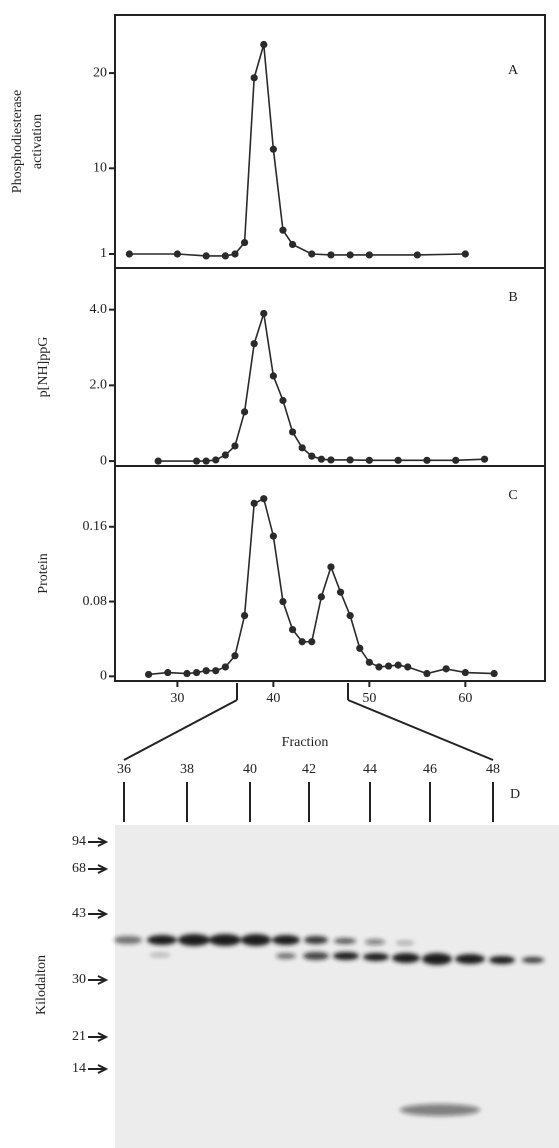  What do you see at coordinates (370, 769) in the screenshot?
I see `lane-label: 44` at bounding box center [370, 769].